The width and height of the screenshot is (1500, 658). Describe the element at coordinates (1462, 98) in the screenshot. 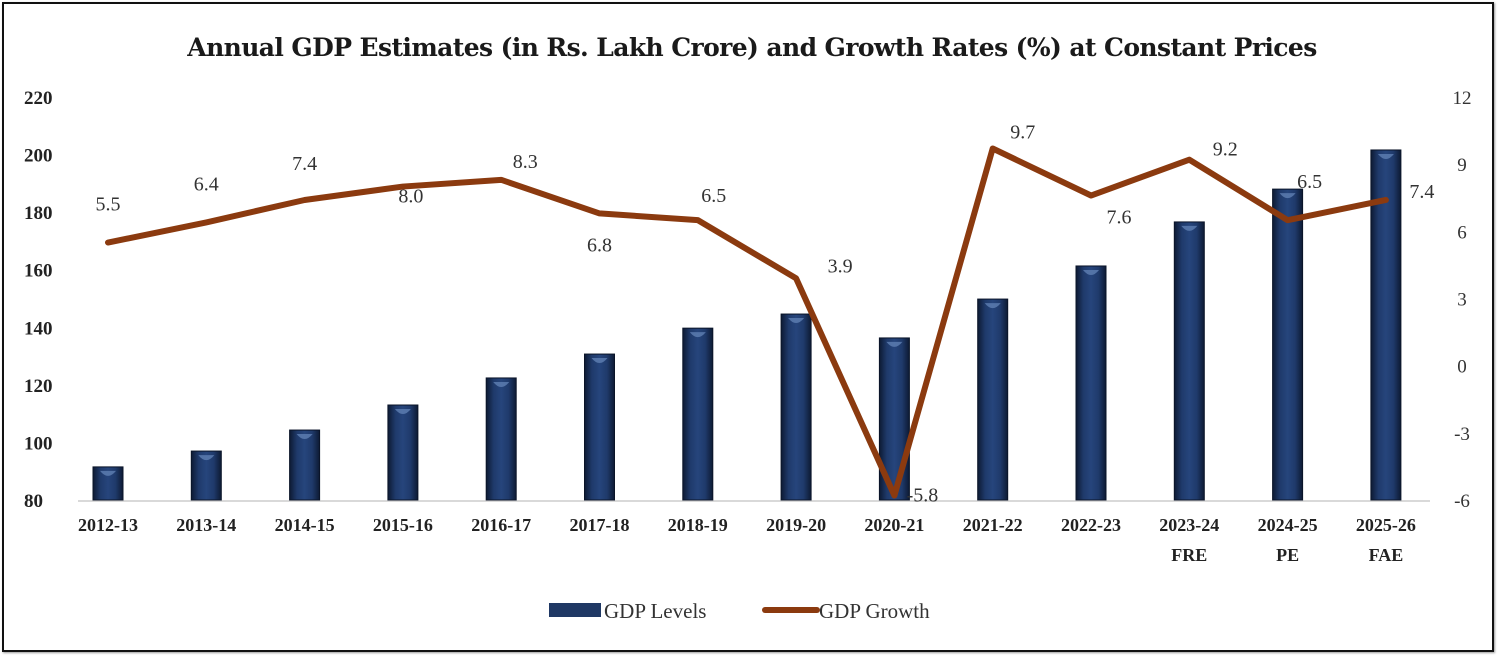

I see `right-tick-label: 12` at that location.